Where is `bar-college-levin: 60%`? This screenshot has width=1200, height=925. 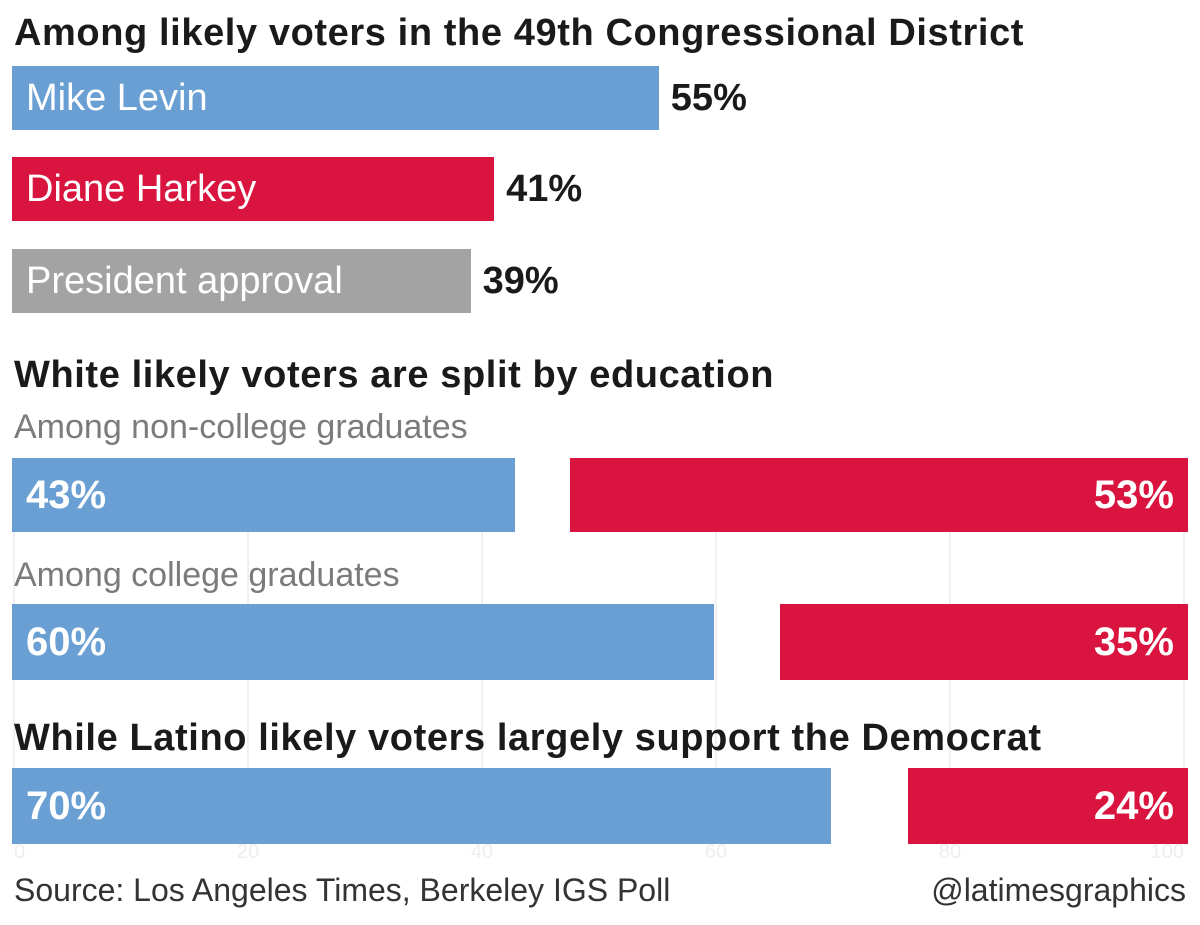
bar-college-levin: 60% is located at coordinates (363, 642).